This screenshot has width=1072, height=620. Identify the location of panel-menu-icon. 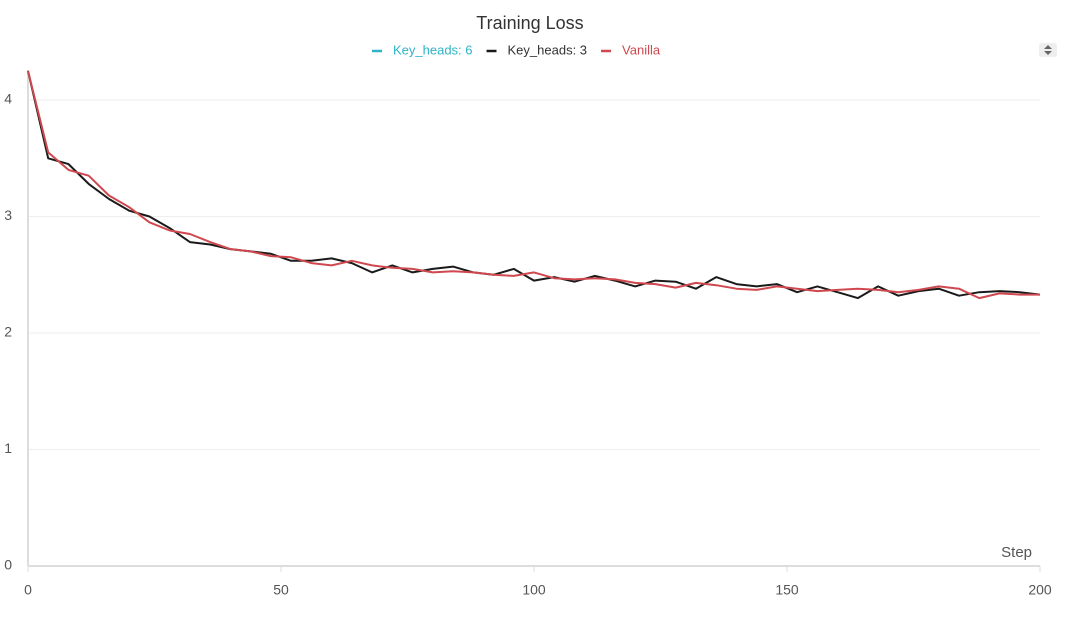
(1048, 50).